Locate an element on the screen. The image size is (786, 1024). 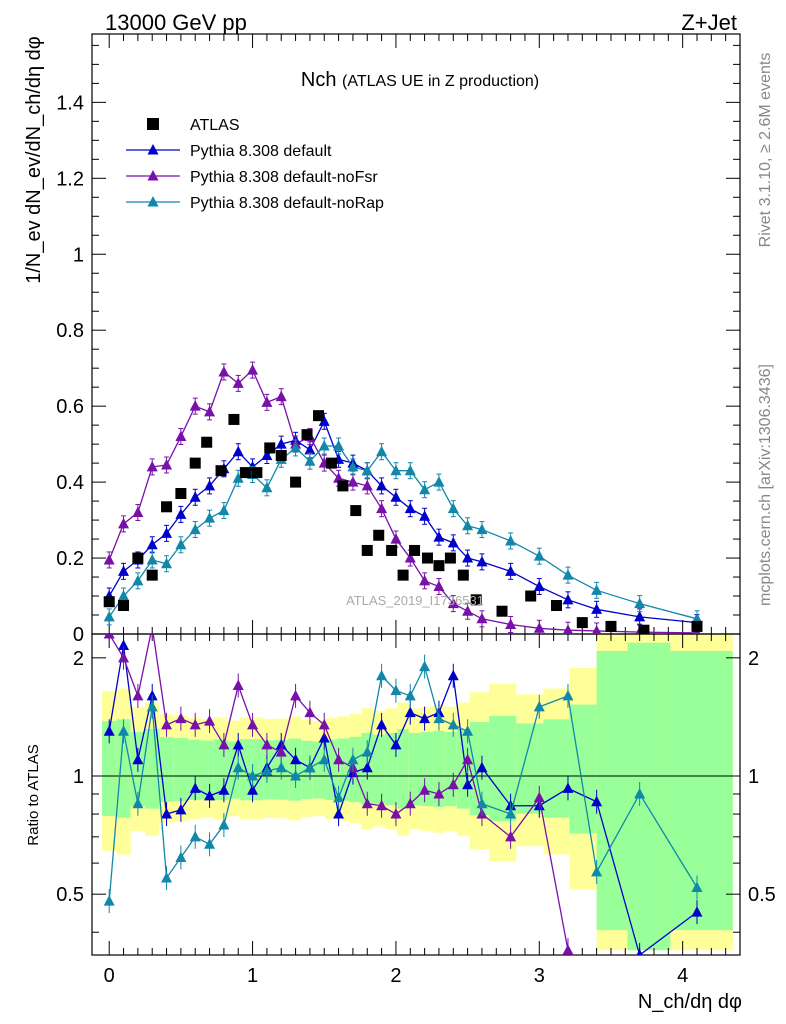
ratio-tick-label: 1 is located at coordinates (753, 777).